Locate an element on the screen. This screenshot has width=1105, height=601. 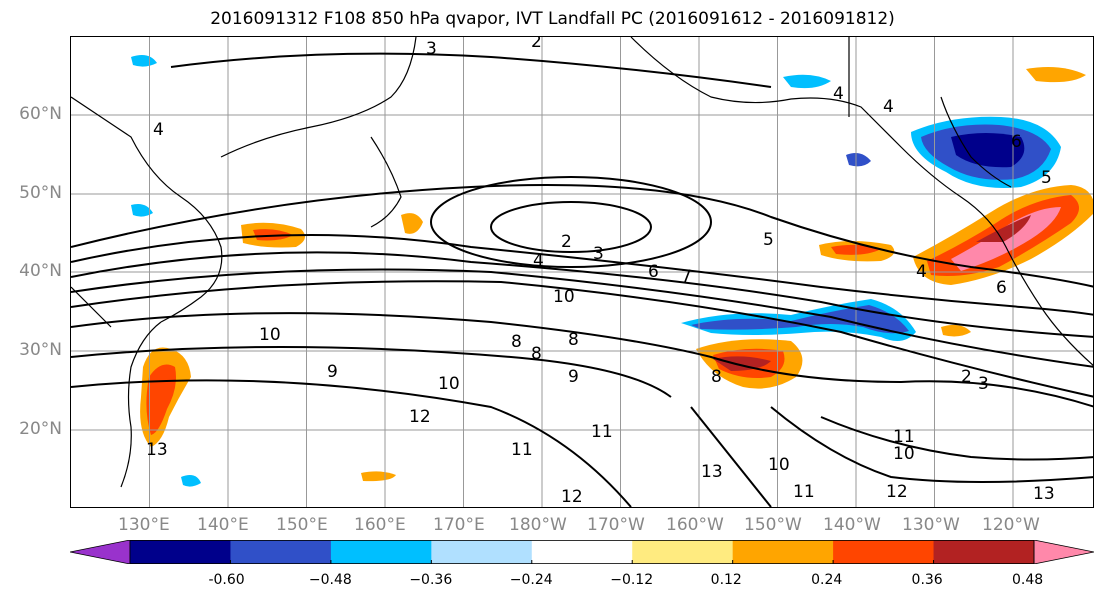
colorbar is located at coordinates (582, 552).